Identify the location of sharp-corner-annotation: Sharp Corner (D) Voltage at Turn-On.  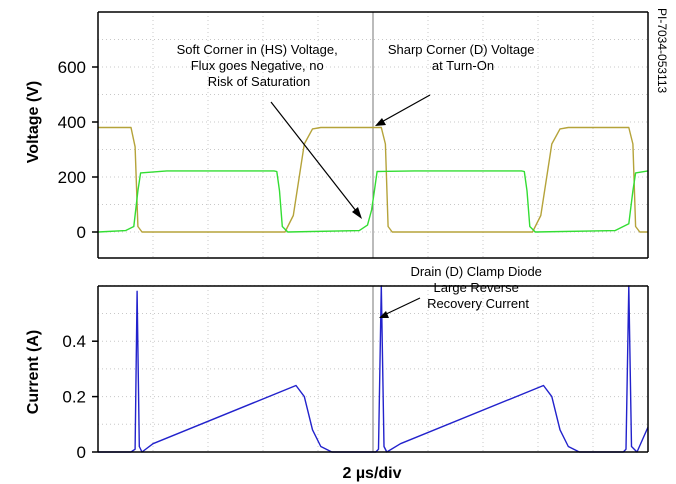
(456, 84).